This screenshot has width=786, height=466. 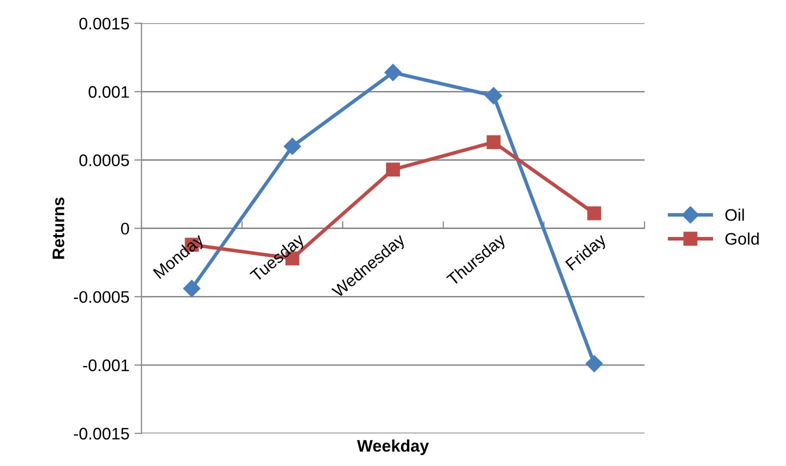 I want to click on legend-label: Oil, so click(x=734, y=214).